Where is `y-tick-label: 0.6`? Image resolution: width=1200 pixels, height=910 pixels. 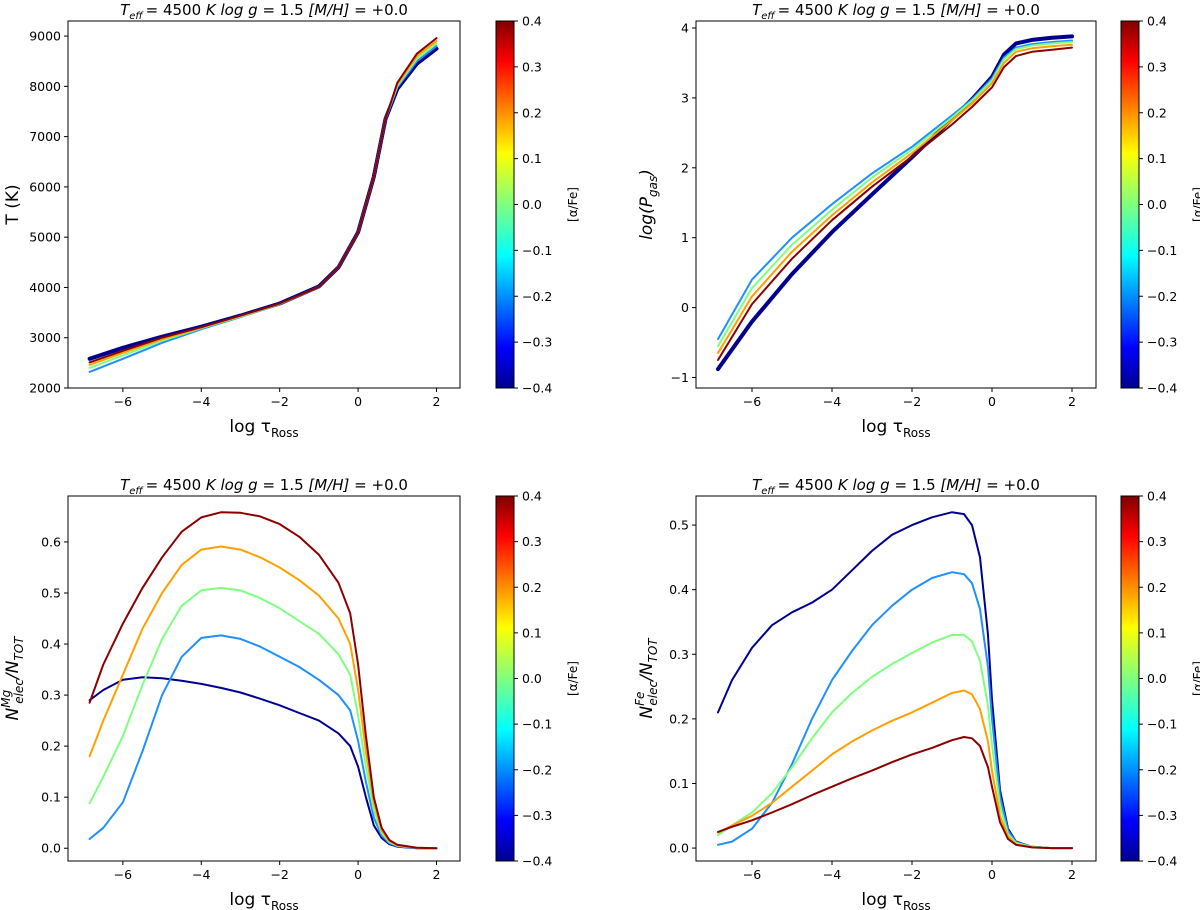
y-tick-label: 0.6 is located at coordinates (51, 541).